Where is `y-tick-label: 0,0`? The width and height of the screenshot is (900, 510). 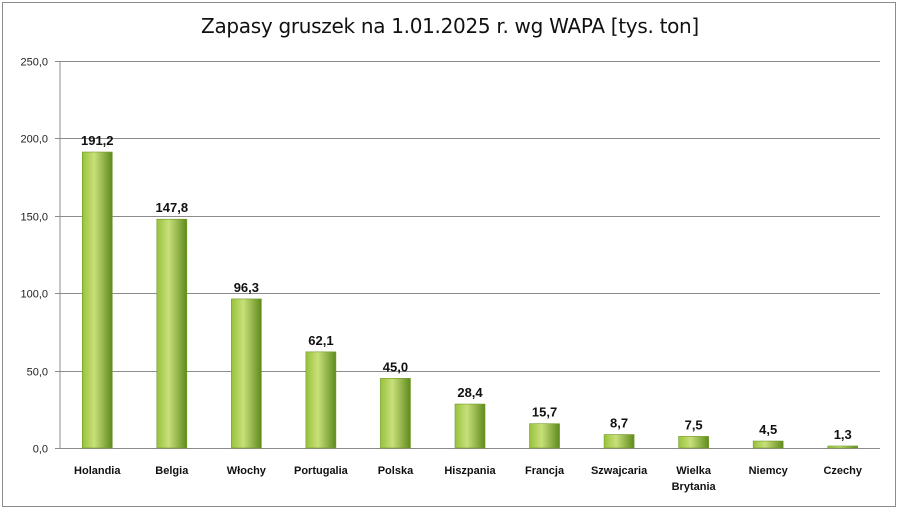 y-tick-label: 0,0 is located at coordinates (40, 450).